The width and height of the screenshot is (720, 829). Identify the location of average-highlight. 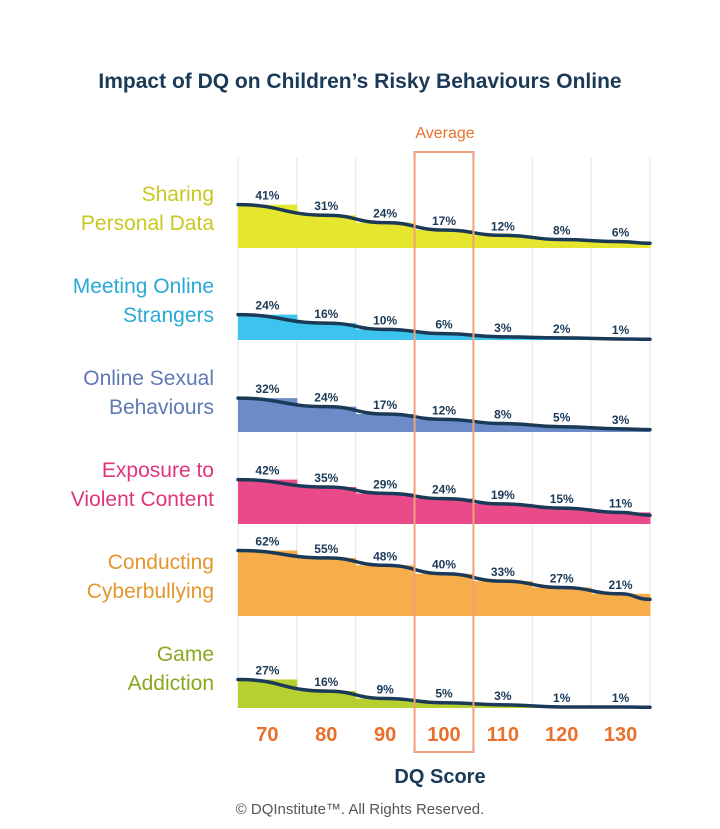
(444, 452).